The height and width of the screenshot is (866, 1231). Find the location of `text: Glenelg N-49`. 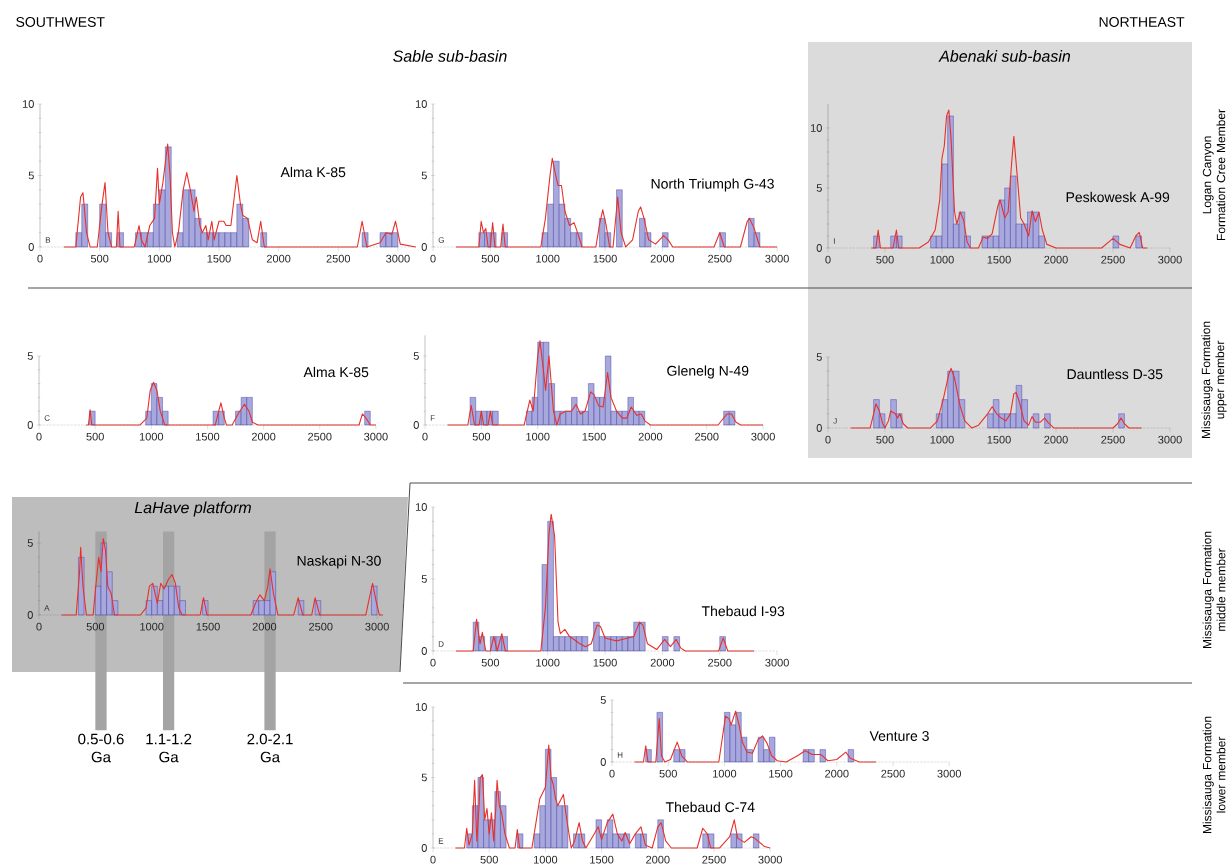

text: Glenelg N-49 is located at coordinates (708, 372).